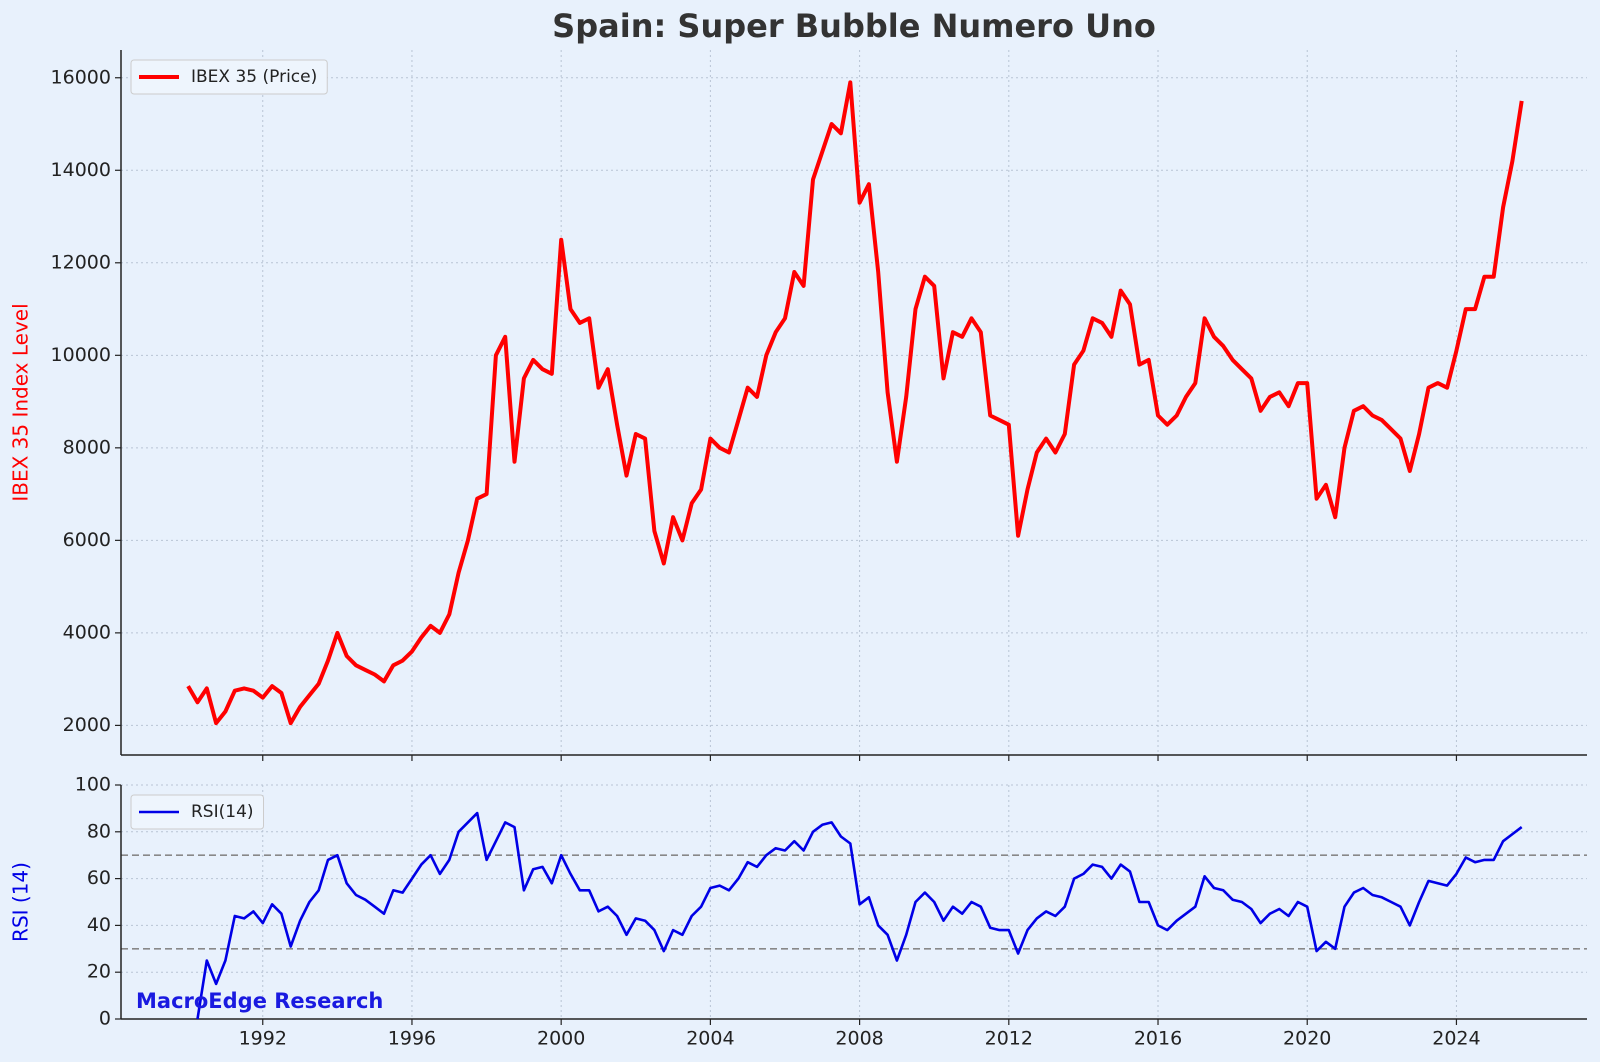 The width and height of the screenshot is (1600, 1062). What do you see at coordinates (99, 878) in the screenshot?
I see `y-tick-label: 60` at bounding box center [99, 878].